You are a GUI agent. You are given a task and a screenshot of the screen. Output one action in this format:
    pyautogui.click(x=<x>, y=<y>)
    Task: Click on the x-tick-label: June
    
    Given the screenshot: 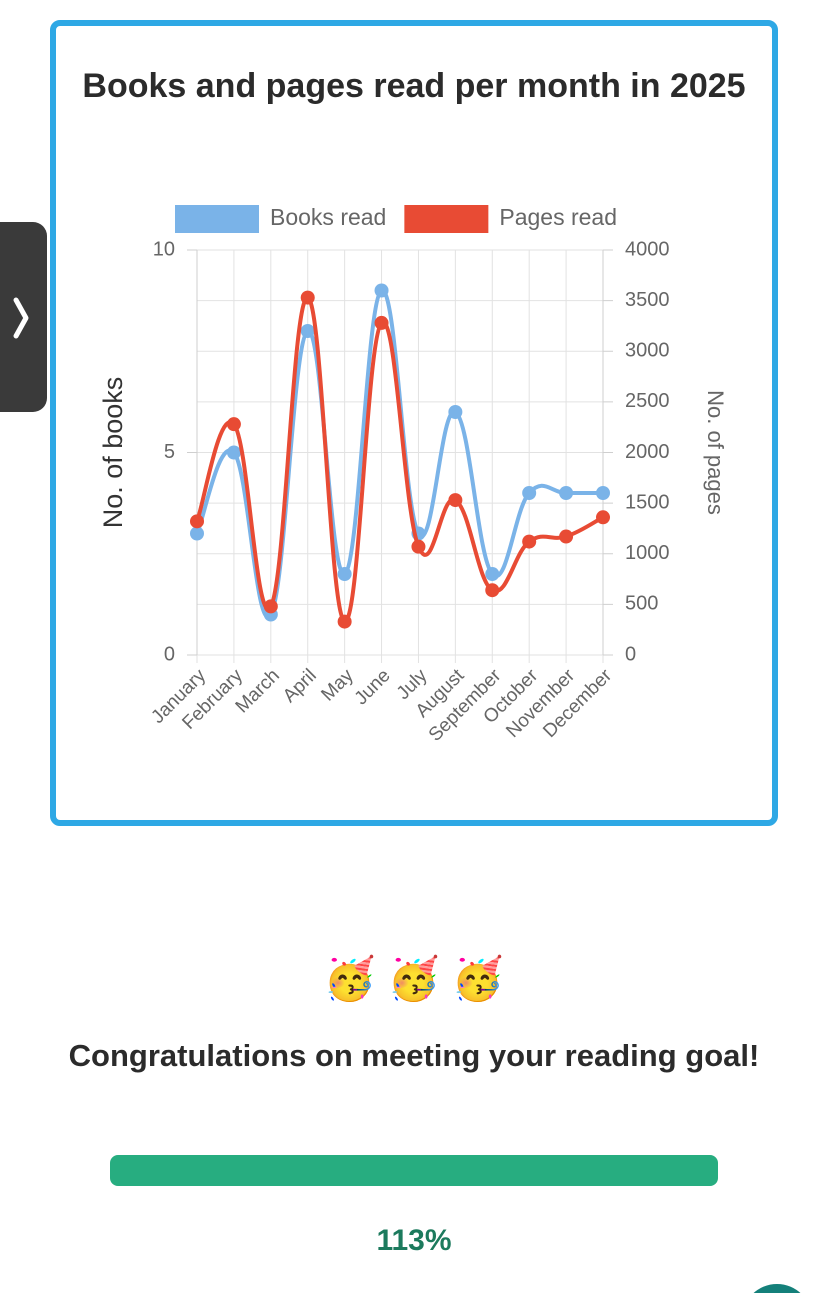 What is the action you would take?
    pyautogui.click(x=373, y=687)
    